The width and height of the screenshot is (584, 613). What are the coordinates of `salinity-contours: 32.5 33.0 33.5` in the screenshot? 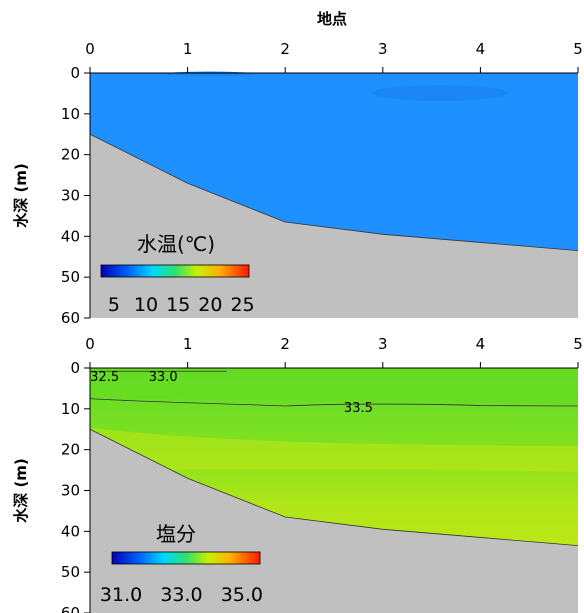 It's located at (334, 393).